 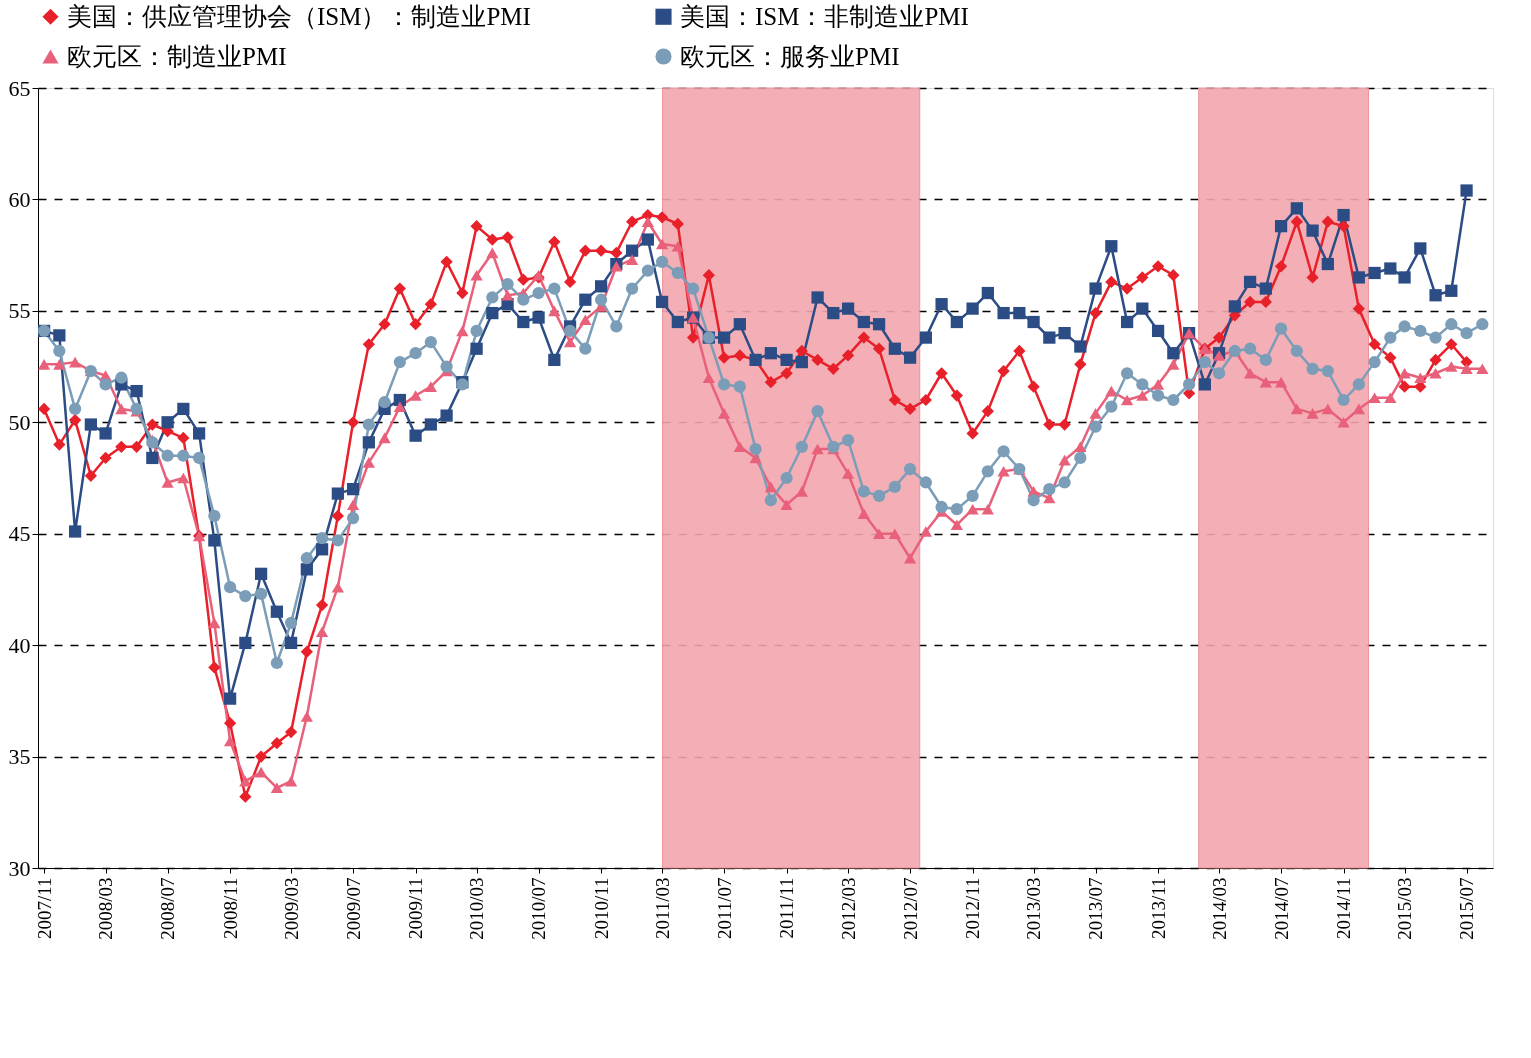 I want to click on x-tick-label: 2014/07, so click(x=1281, y=908).